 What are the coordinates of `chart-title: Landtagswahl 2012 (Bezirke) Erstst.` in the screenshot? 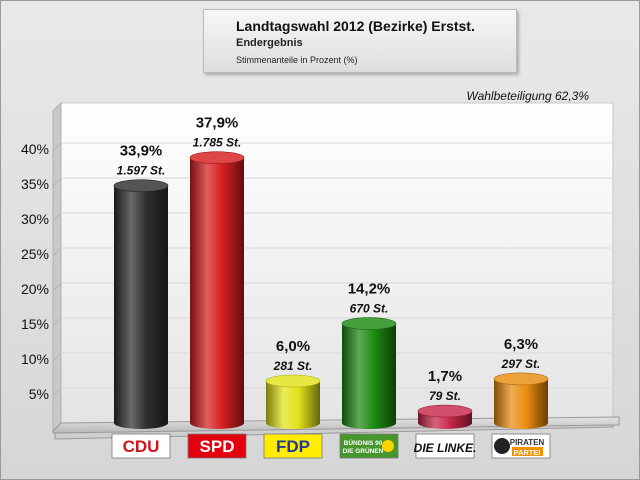 It's located at (355, 26).